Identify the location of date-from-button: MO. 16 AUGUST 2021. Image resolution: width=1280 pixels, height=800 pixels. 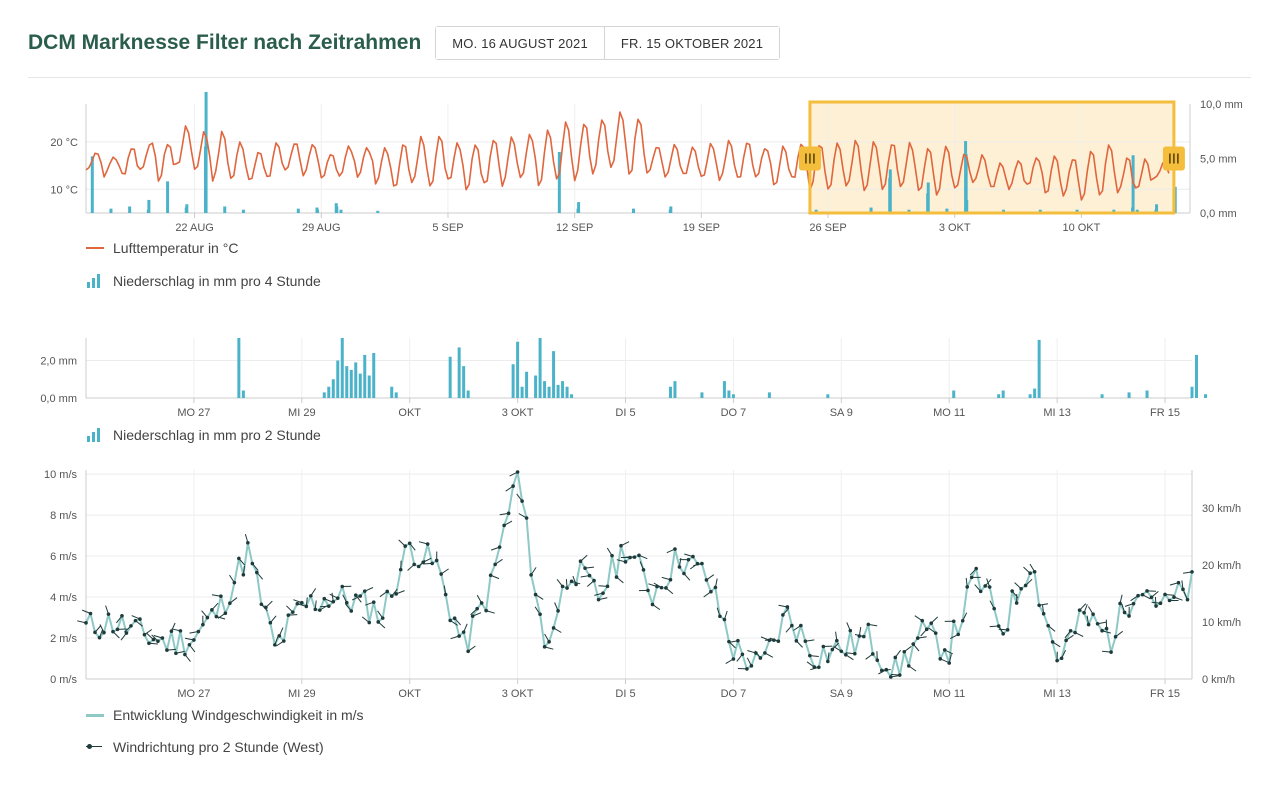
(520, 43).